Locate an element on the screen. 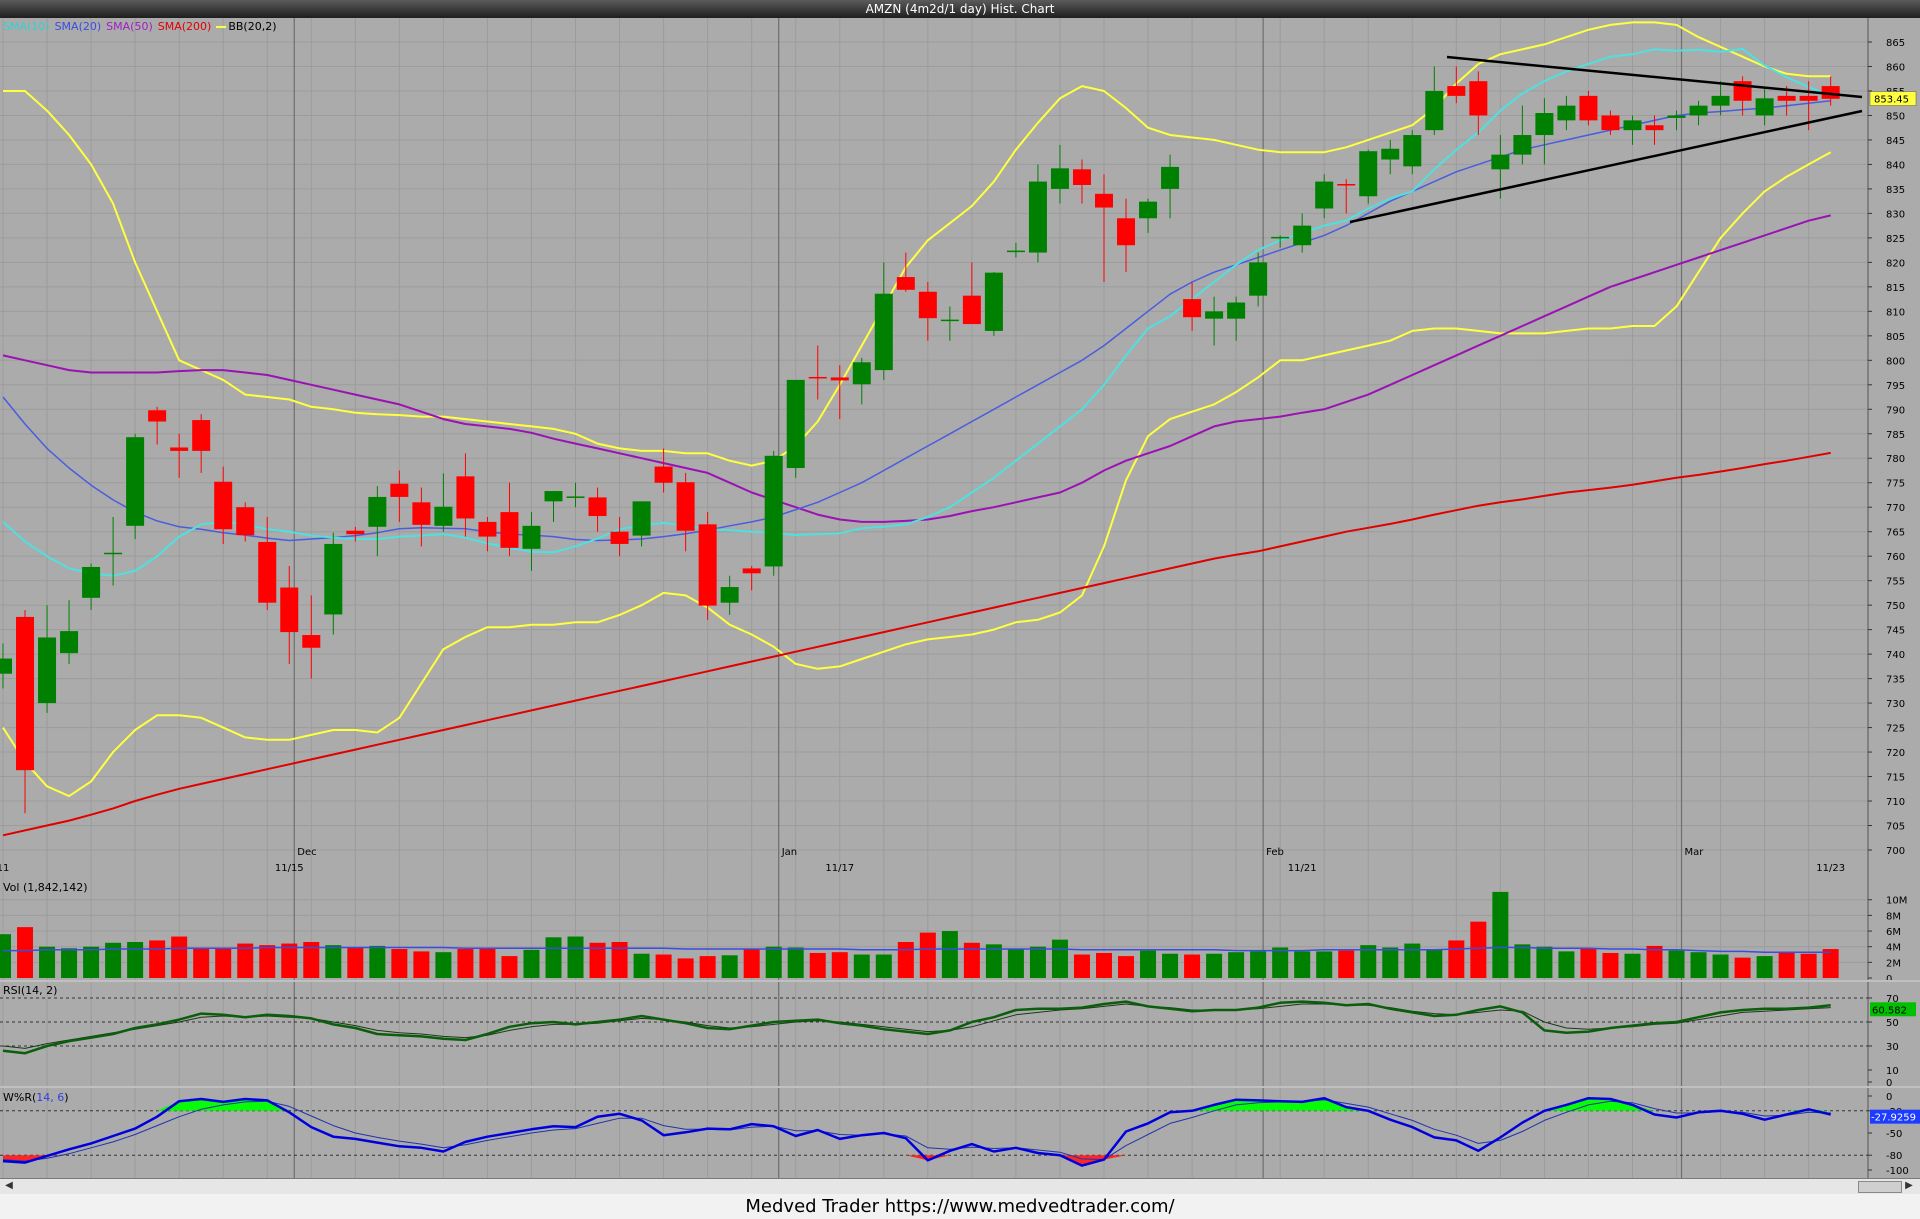  price-tick-label: 820 is located at coordinates (1895, 263).